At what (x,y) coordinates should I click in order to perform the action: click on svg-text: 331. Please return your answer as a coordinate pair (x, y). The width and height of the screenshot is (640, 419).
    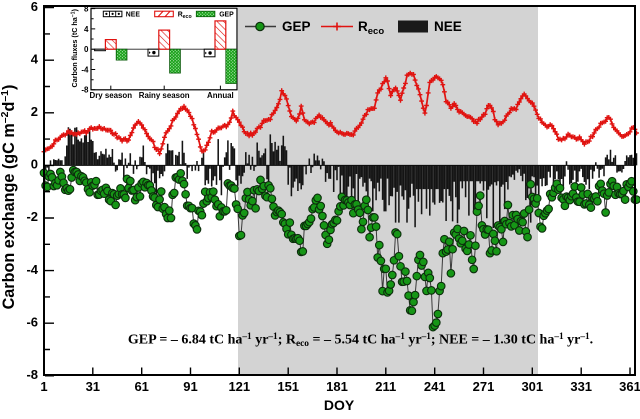
    Looking at the image, I should click on (581, 386).